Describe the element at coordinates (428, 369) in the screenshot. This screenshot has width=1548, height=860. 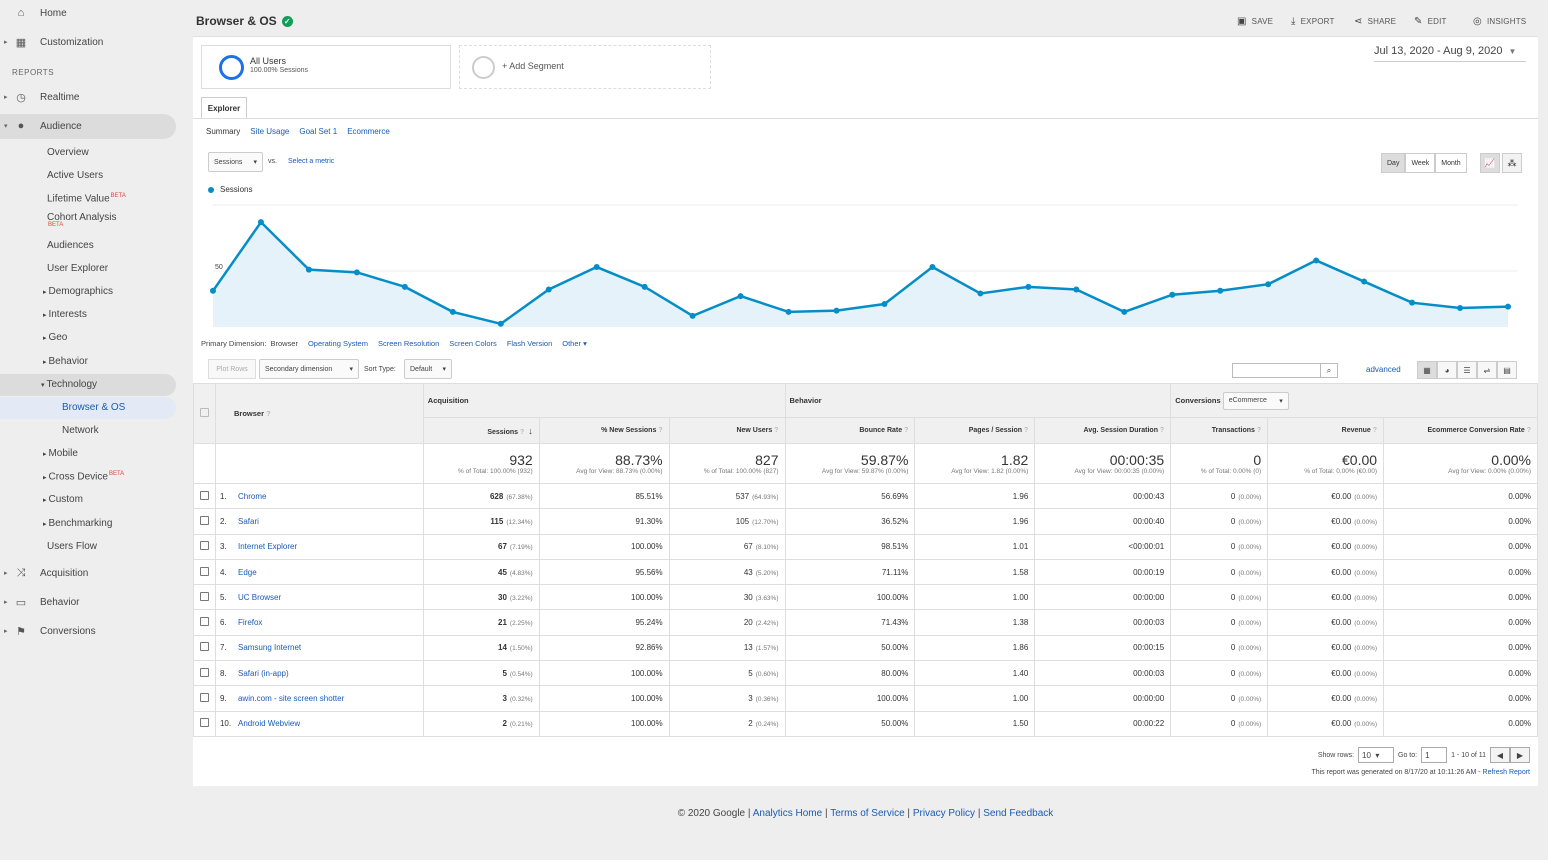
I see `sort-type-select: Default` at that location.